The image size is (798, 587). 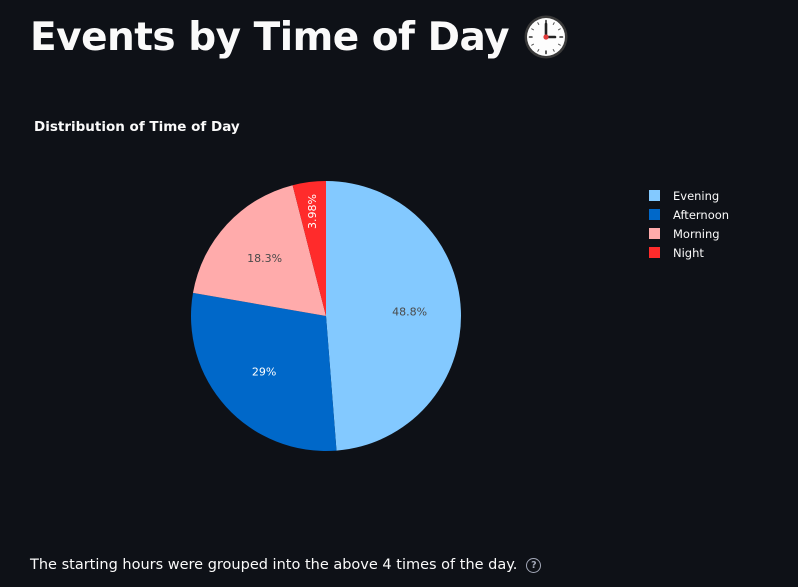 What do you see at coordinates (259, 250) in the screenshot?
I see `pie-slice-morning` at bounding box center [259, 250].